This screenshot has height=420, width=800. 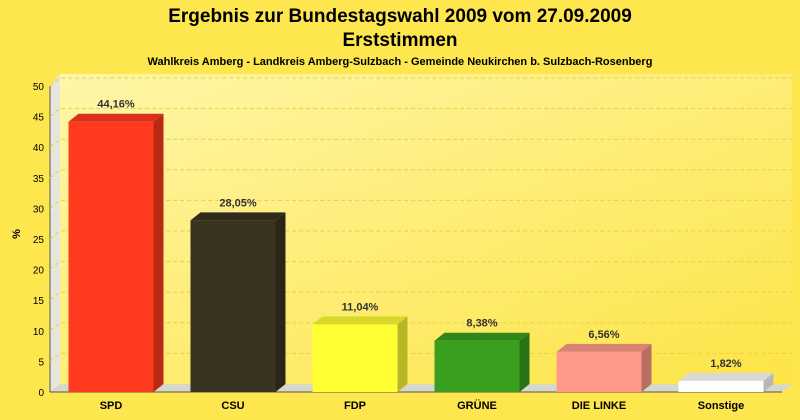 What do you see at coordinates (599, 406) in the screenshot?
I see `x-tick-label: DIE LINKE` at bounding box center [599, 406].